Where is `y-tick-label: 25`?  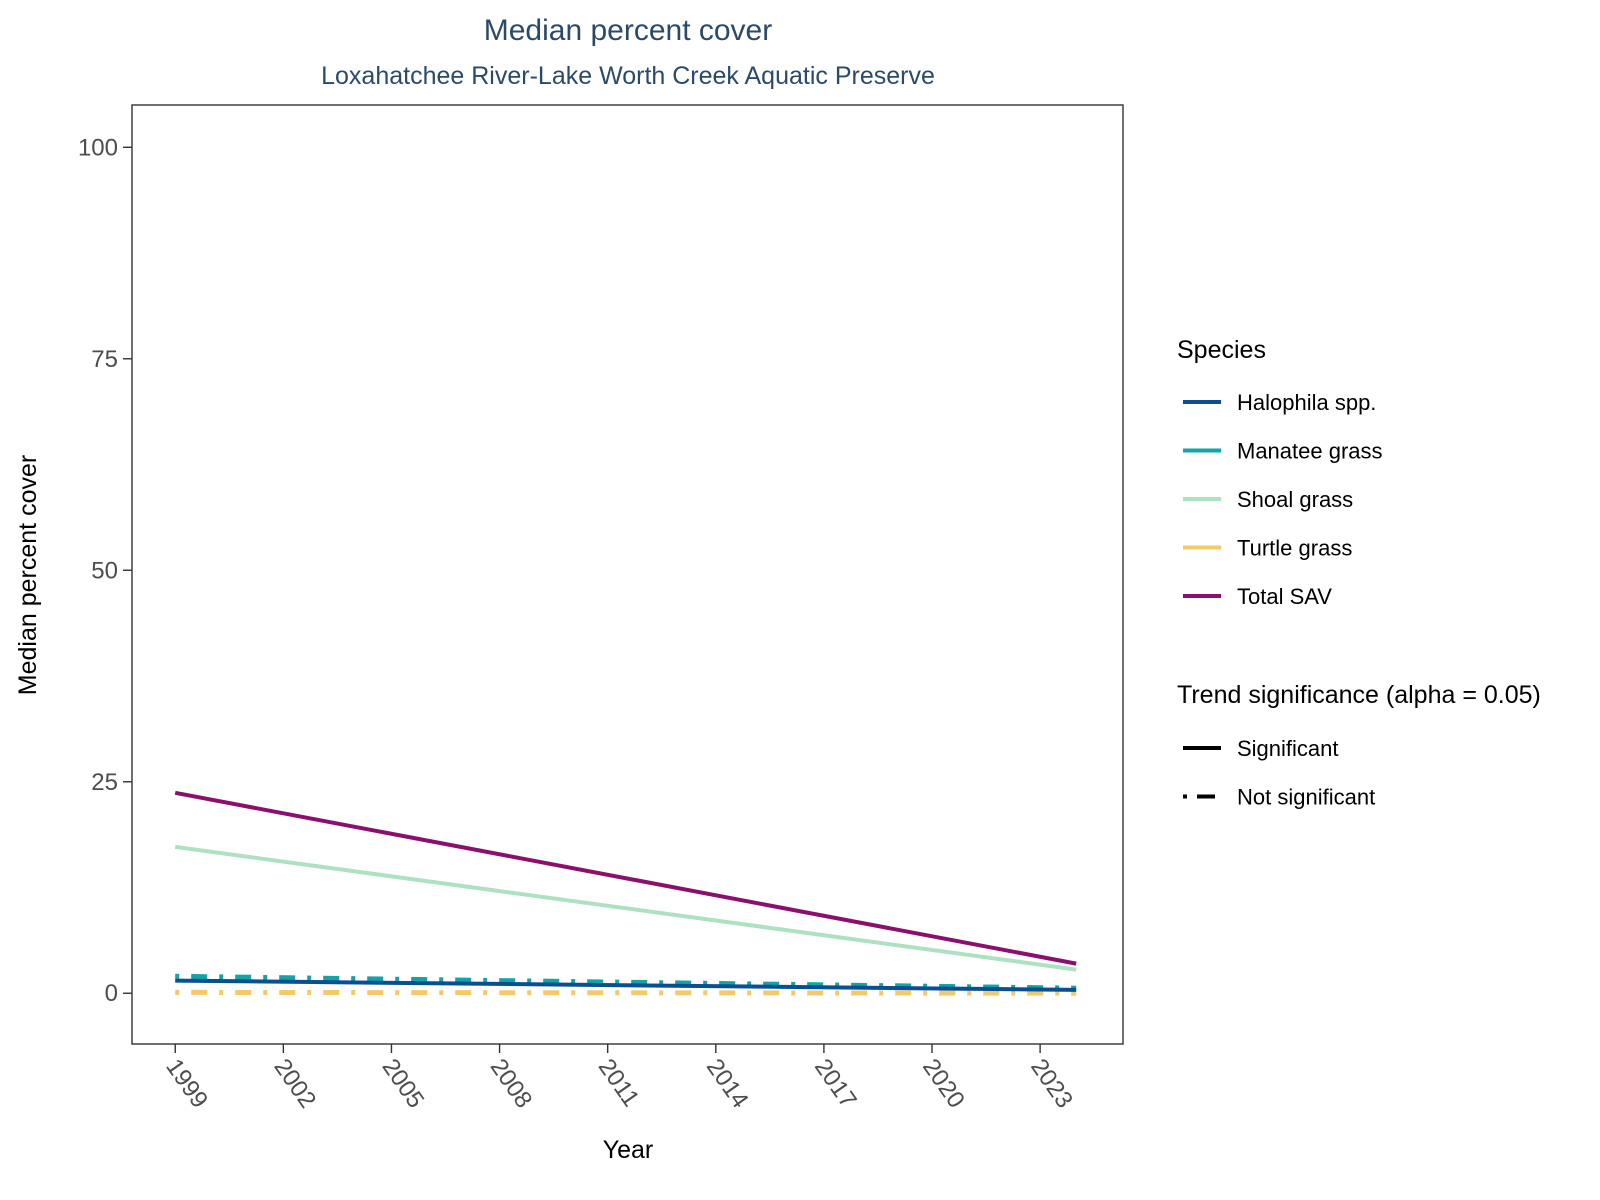 y-tick-label: 25 is located at coordinates (104, 782).